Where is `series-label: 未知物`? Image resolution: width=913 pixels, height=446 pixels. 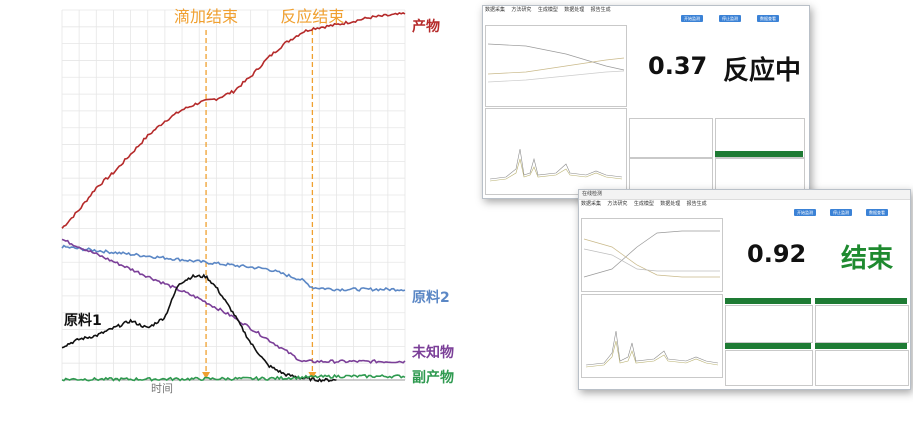
series-label: 未知物 is located at coordinates (433, 352).